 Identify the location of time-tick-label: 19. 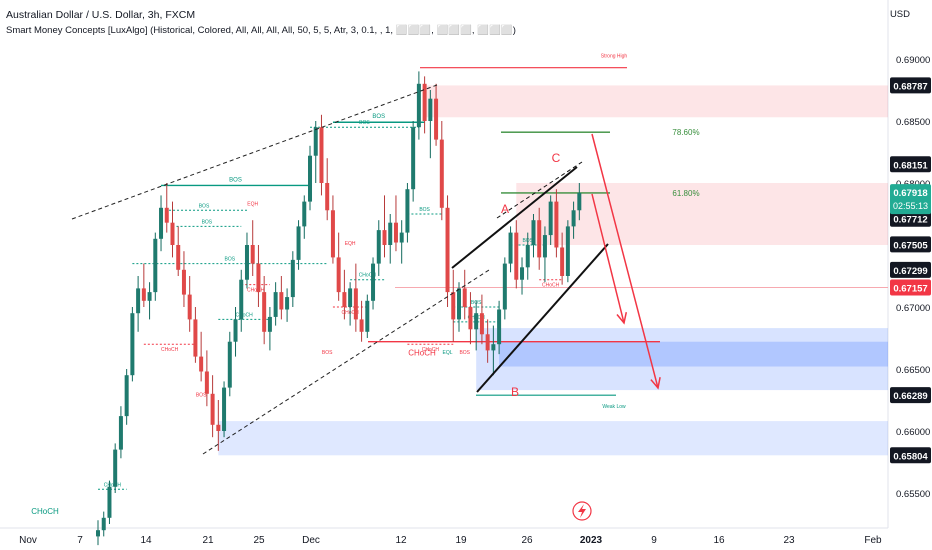
(461, 540).